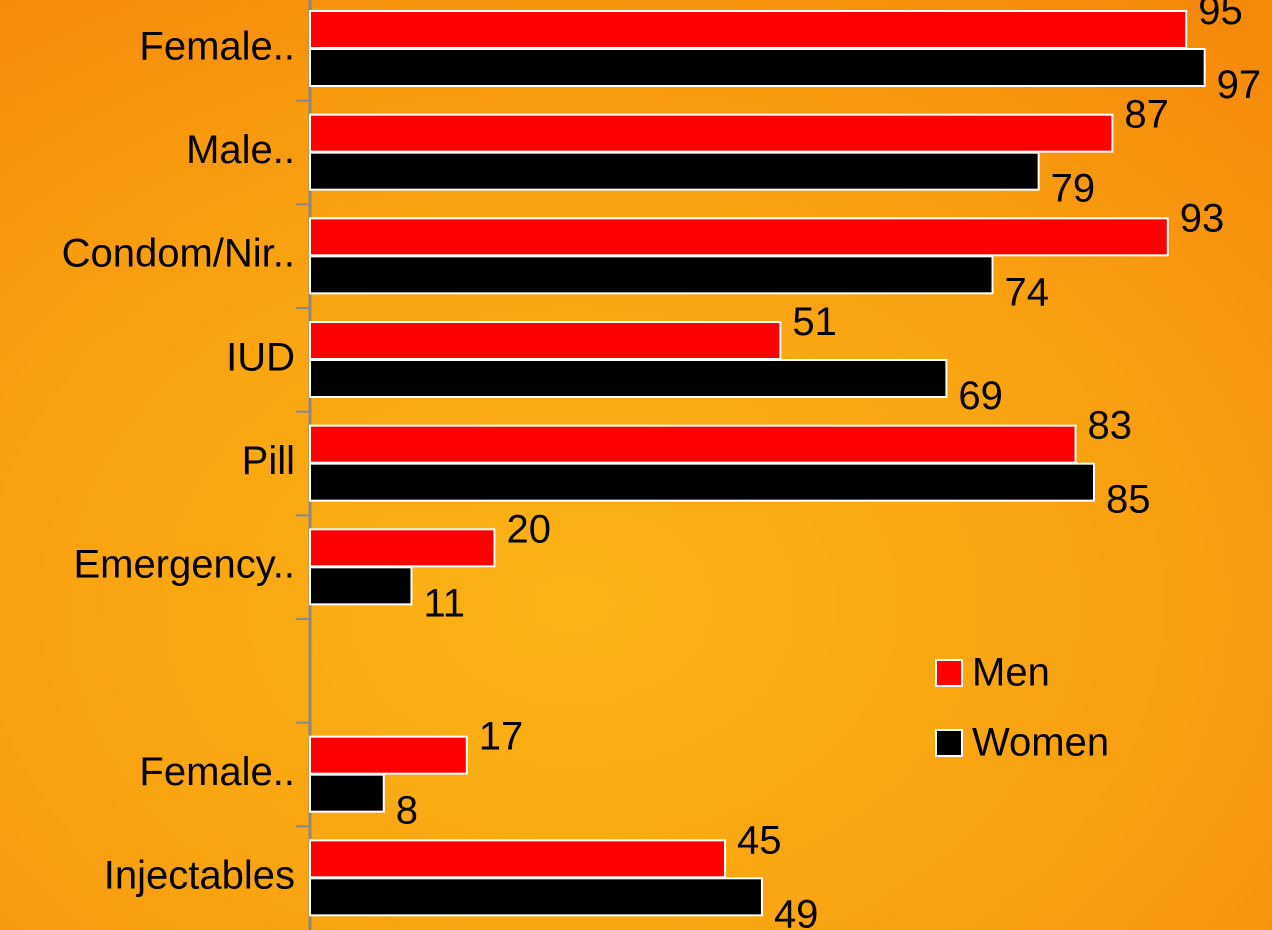 This screenshot has height=930, width=1272. What do you see at coordinates (260, 357) in the screenshot?
I see `y-tick-label: IUD` at bounding box center [260, 357].